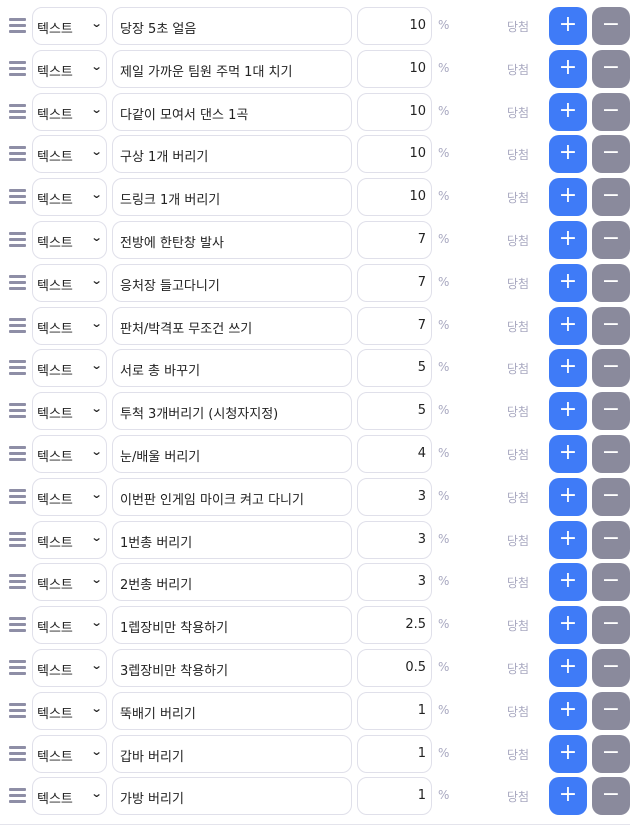 The height and width of the screenshot is (825, 644). Describe the element at coordinates (232, 239) in the screenshot. I see `item-text-input: 전방에 한탄창 발사` at that location.